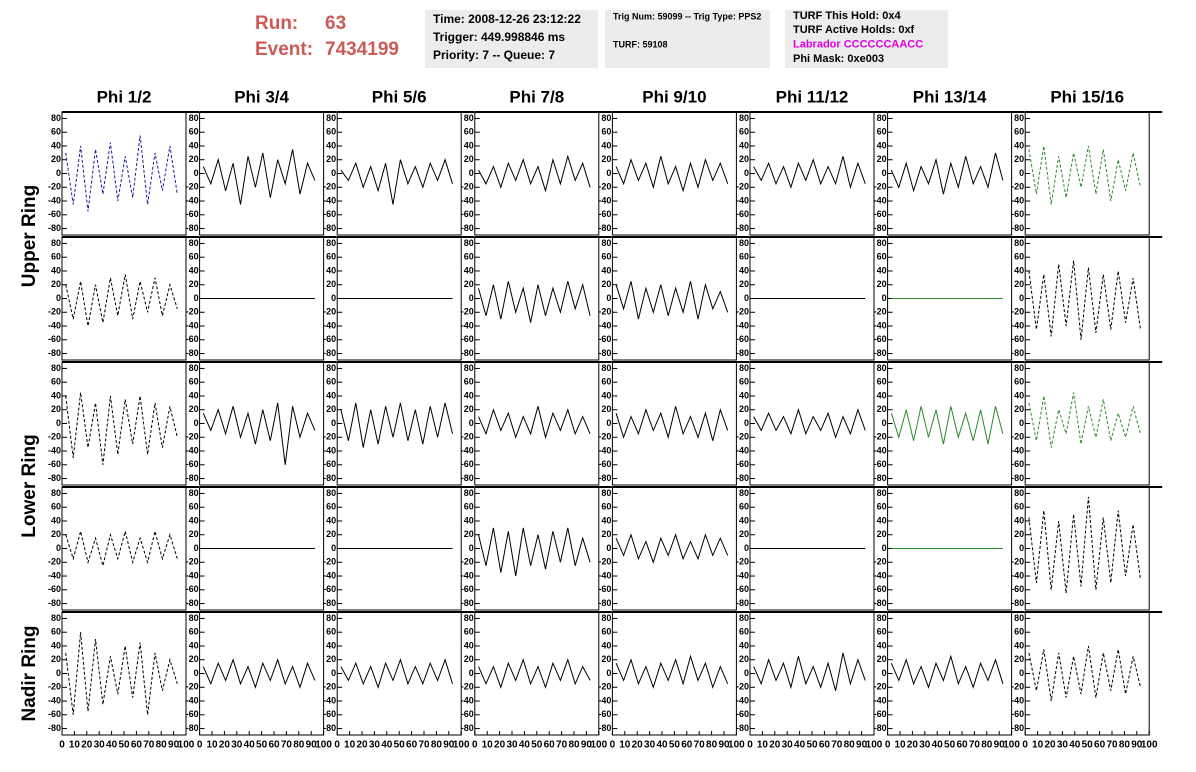  Describe the element at coordinates (687, 39) in the screenshot. I see `info-box` at that location.